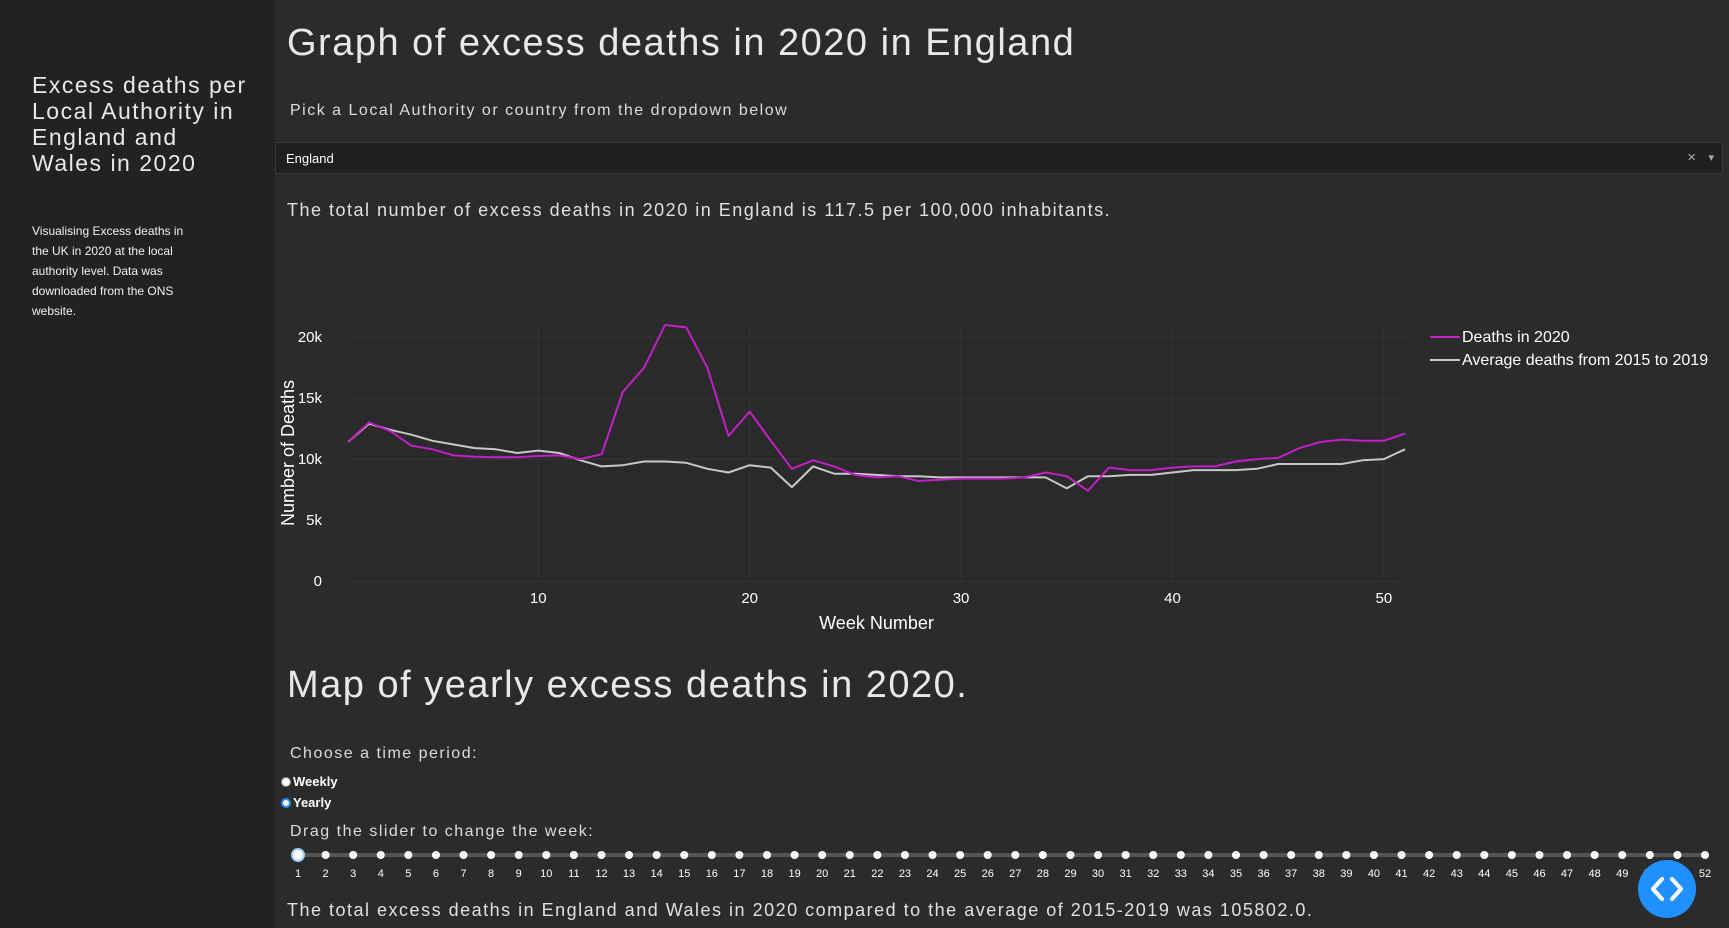 The width and height of the screenshot is (1729, 928). I want to click on chevron-down-icon: ▾, so click(1711, 158).